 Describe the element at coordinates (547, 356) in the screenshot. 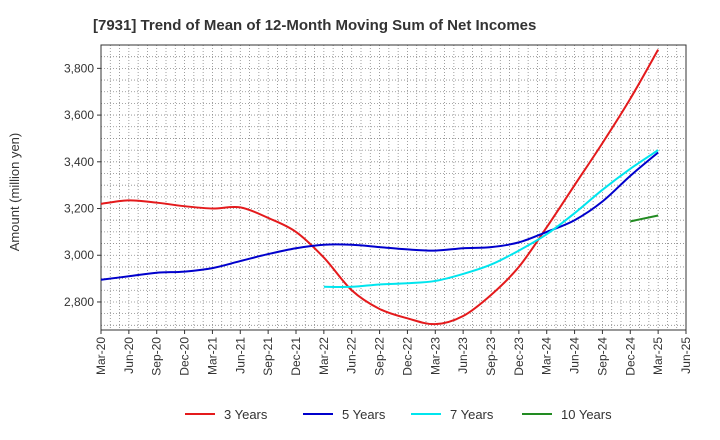

I see `x-tick-label: Mar-24` at that location.